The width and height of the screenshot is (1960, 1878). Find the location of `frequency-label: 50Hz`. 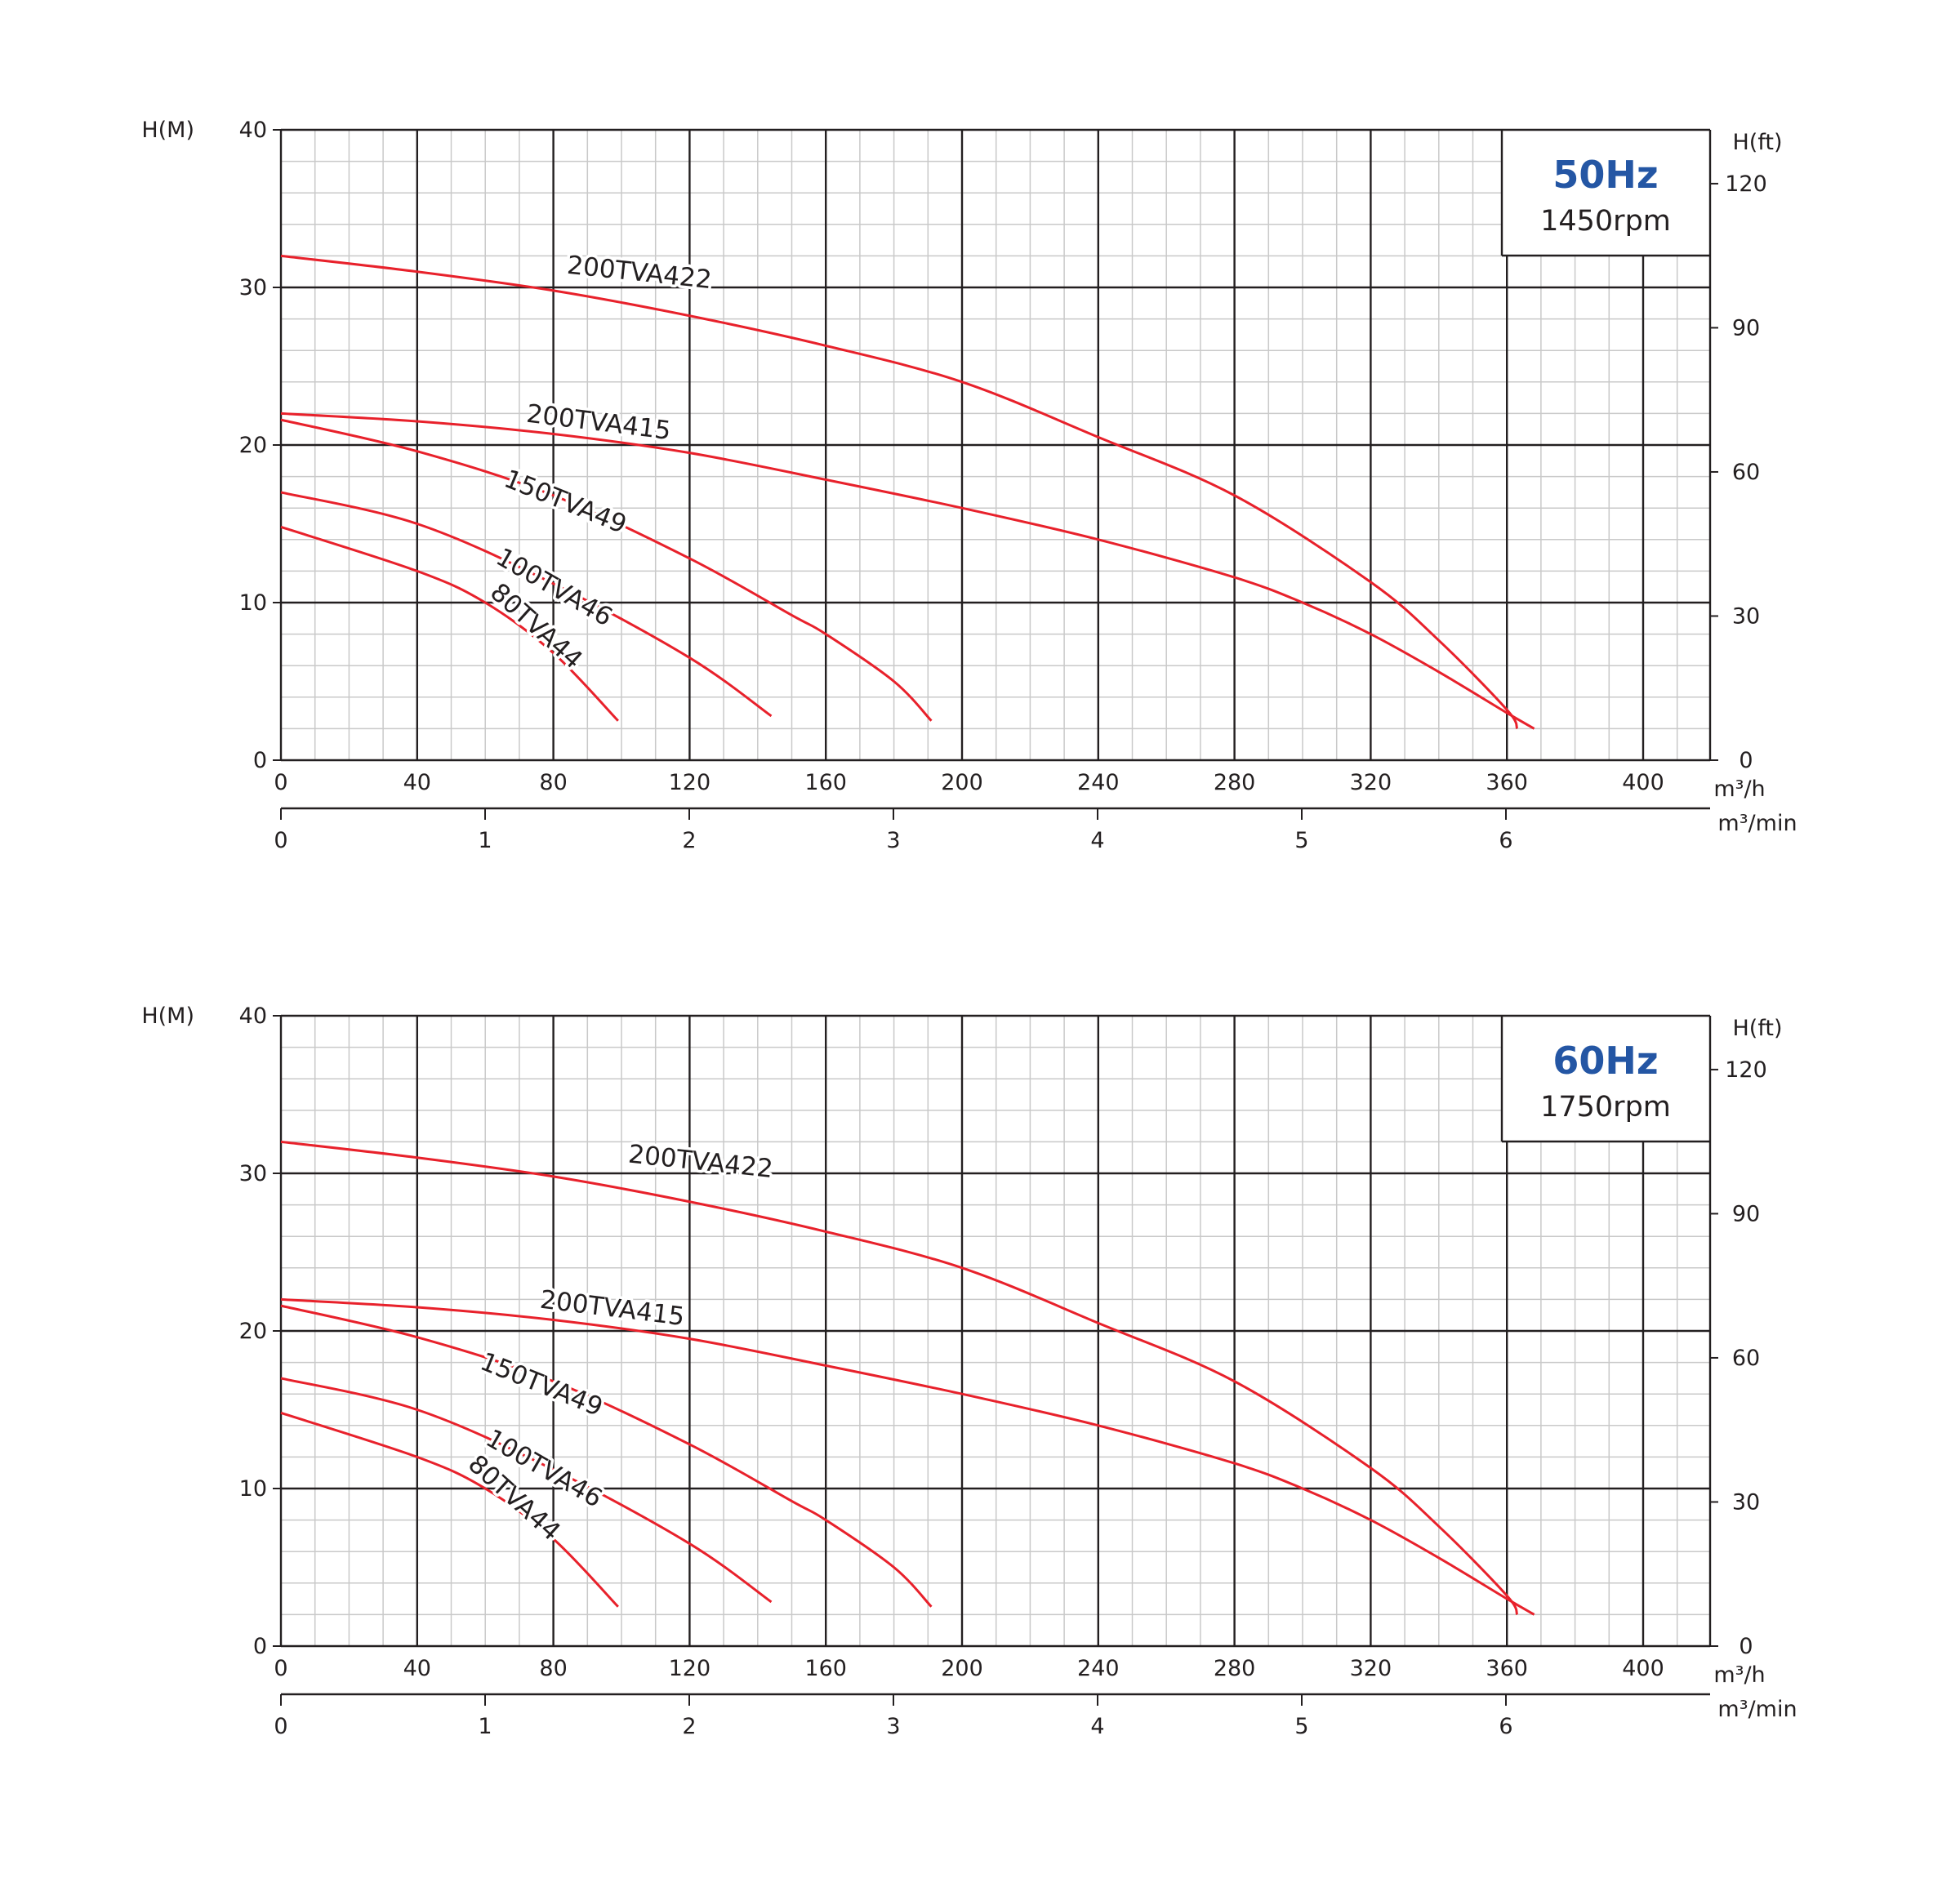

frequency-label: 50Hz is located at coordinates (1605, 175).